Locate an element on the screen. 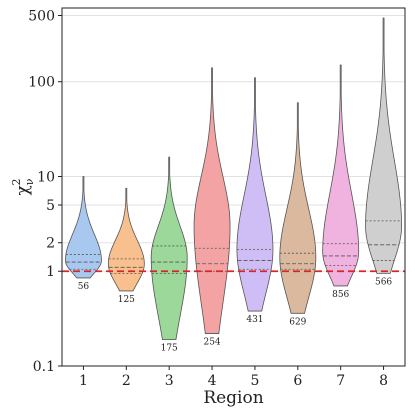 The width and height of the screenshot is (415, 420). count-label-region-3: 175 is located at coordinates (169, 349).